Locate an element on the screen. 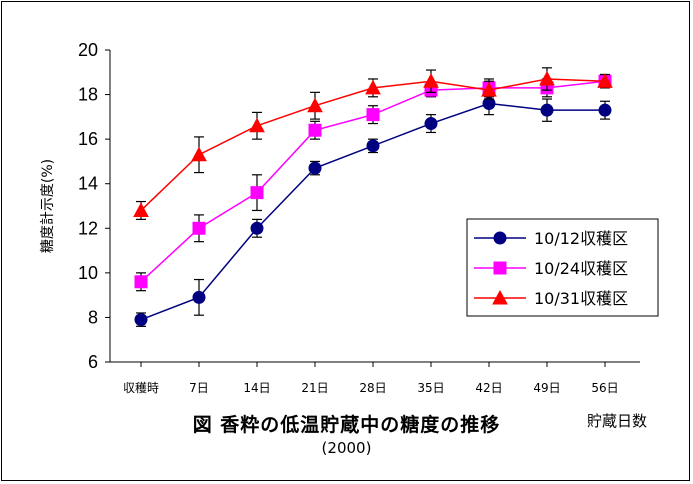 This screenshot has height=484, width=693. y-tick-label: 10 is located at coordinates (88, 273).